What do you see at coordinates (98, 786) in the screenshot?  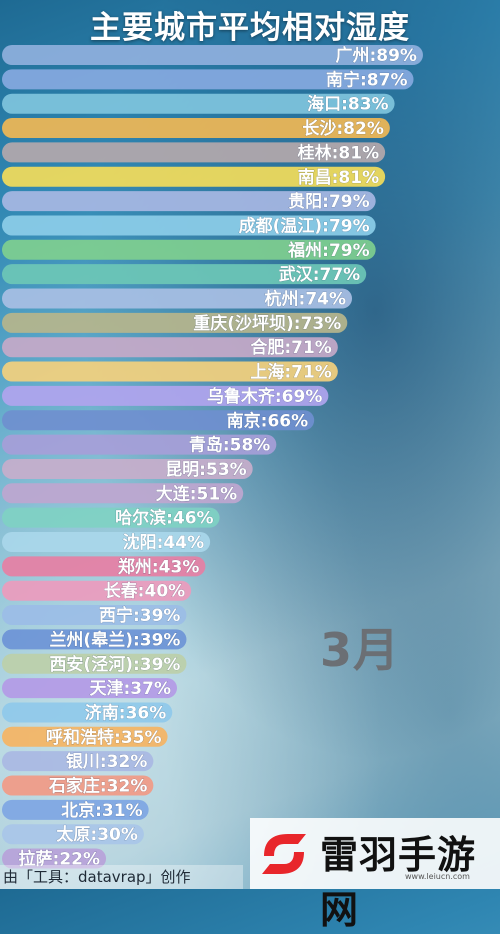 I see `bar-label: 石家庄:32%` at bounding box center [98, 786].